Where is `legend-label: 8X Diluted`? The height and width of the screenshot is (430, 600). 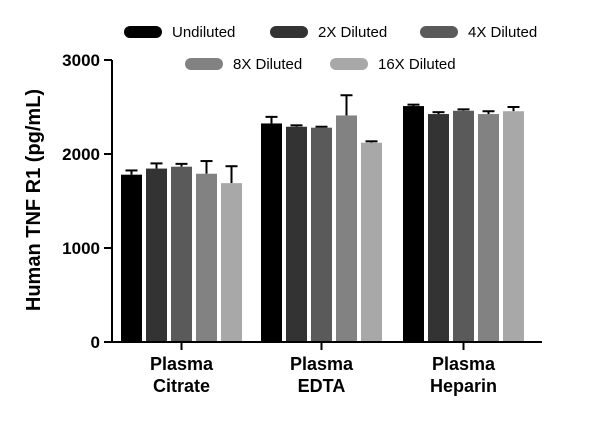
legend-label: 8X Diluted is located at coordinates (267, 64).